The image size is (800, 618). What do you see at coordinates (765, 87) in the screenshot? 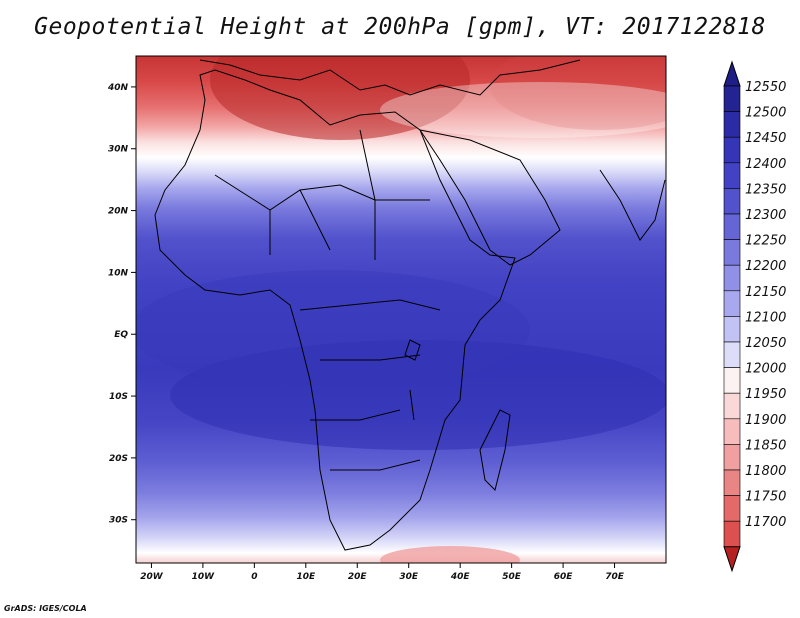
I see `colorbar-label: 12550` at bounding box center [765, 87].